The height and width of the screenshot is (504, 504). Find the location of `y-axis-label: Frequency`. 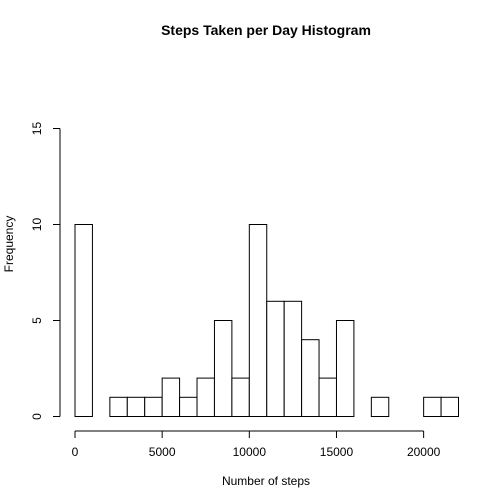

y-axis-label: Frequency is located at coordinates (9, 244).